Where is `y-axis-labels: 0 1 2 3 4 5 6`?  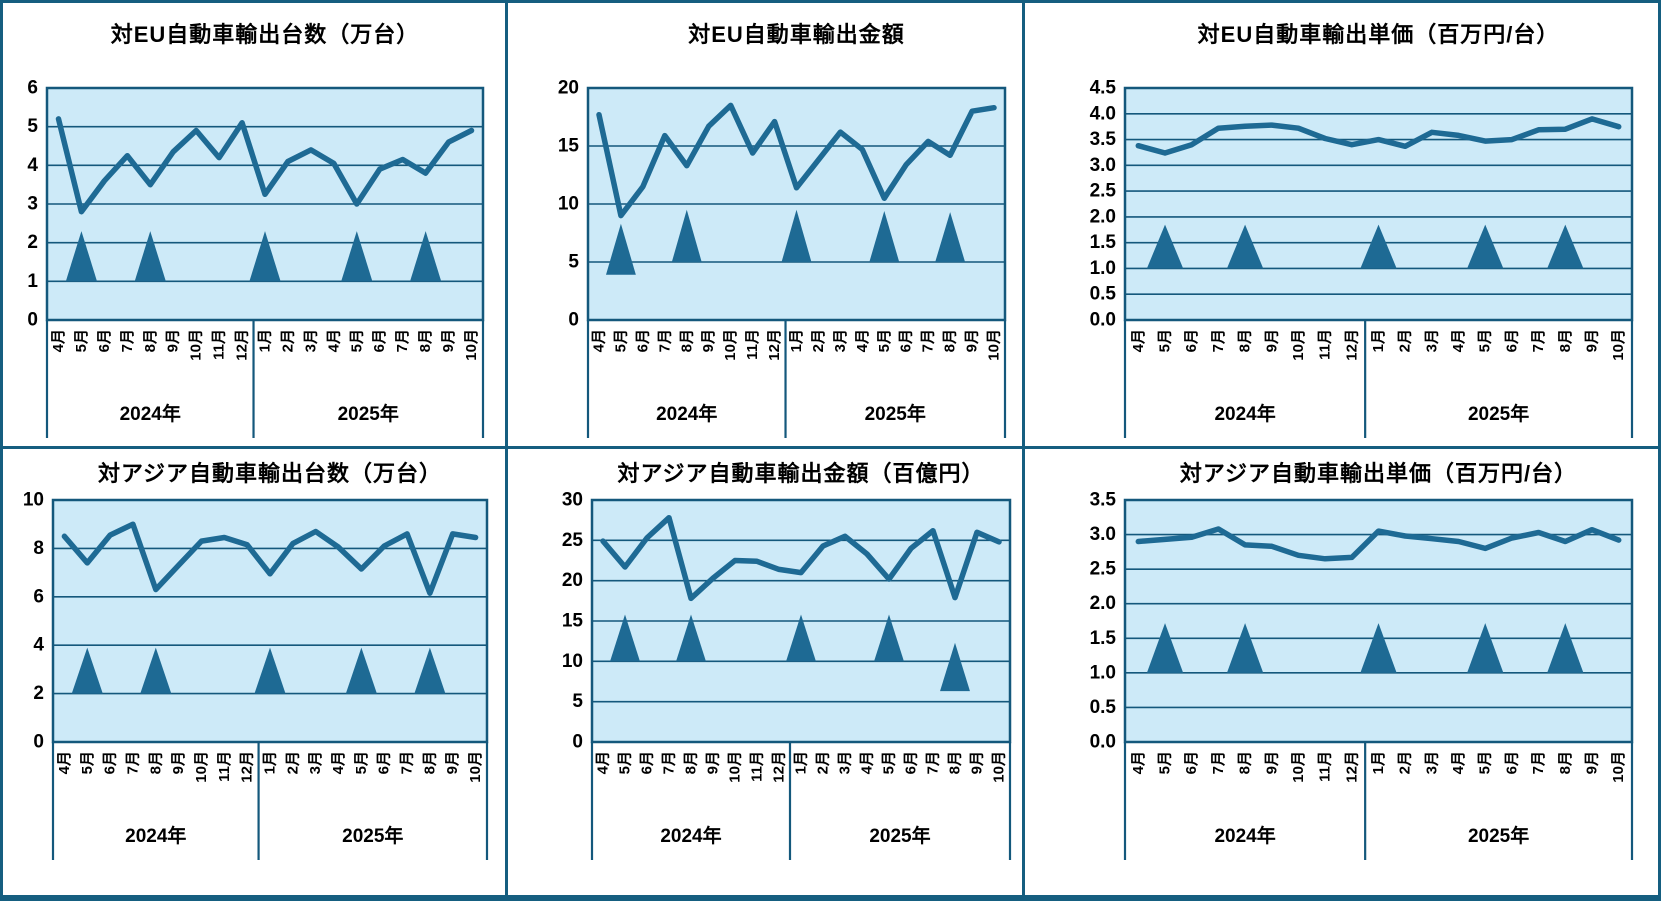
y-axis-labels: 0 1 2 3 4 5 6 is located at coordinates (32, 204).